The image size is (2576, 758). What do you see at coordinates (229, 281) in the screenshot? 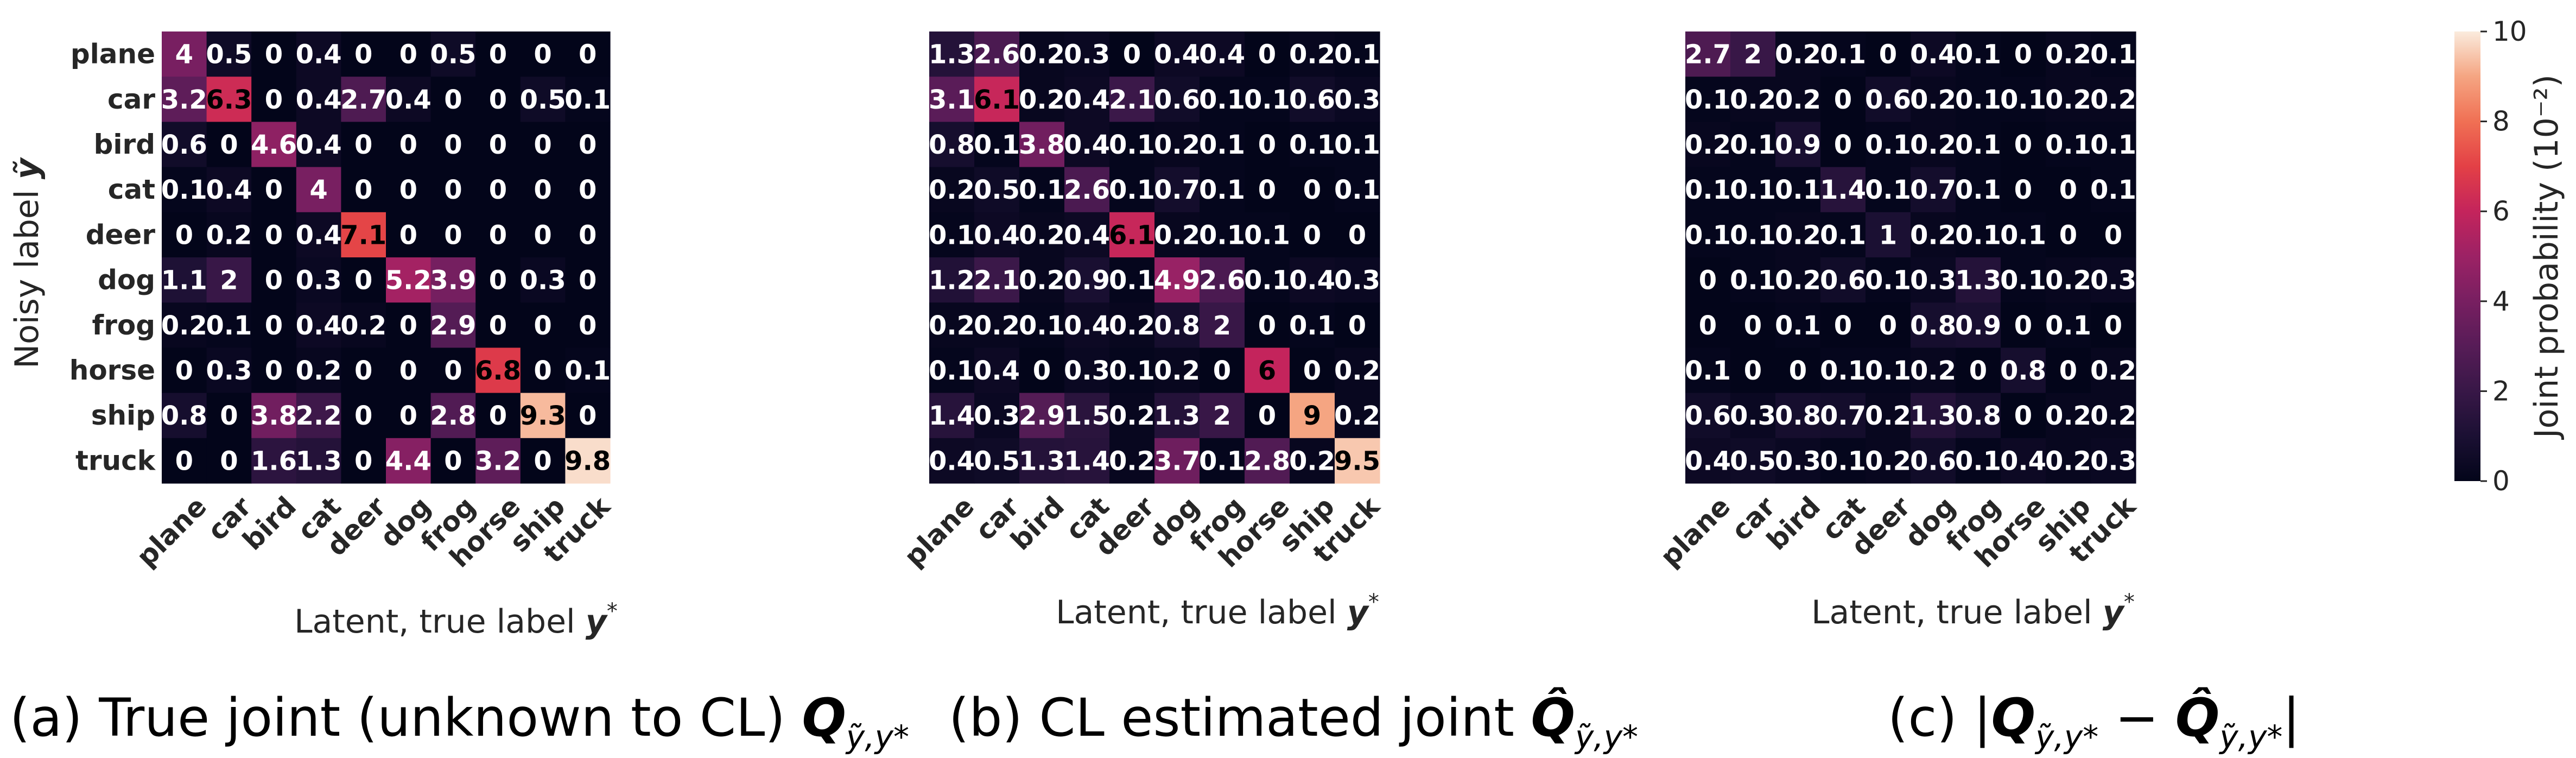
I see `cell-value-label: 2` at bounding box center [229, 281].